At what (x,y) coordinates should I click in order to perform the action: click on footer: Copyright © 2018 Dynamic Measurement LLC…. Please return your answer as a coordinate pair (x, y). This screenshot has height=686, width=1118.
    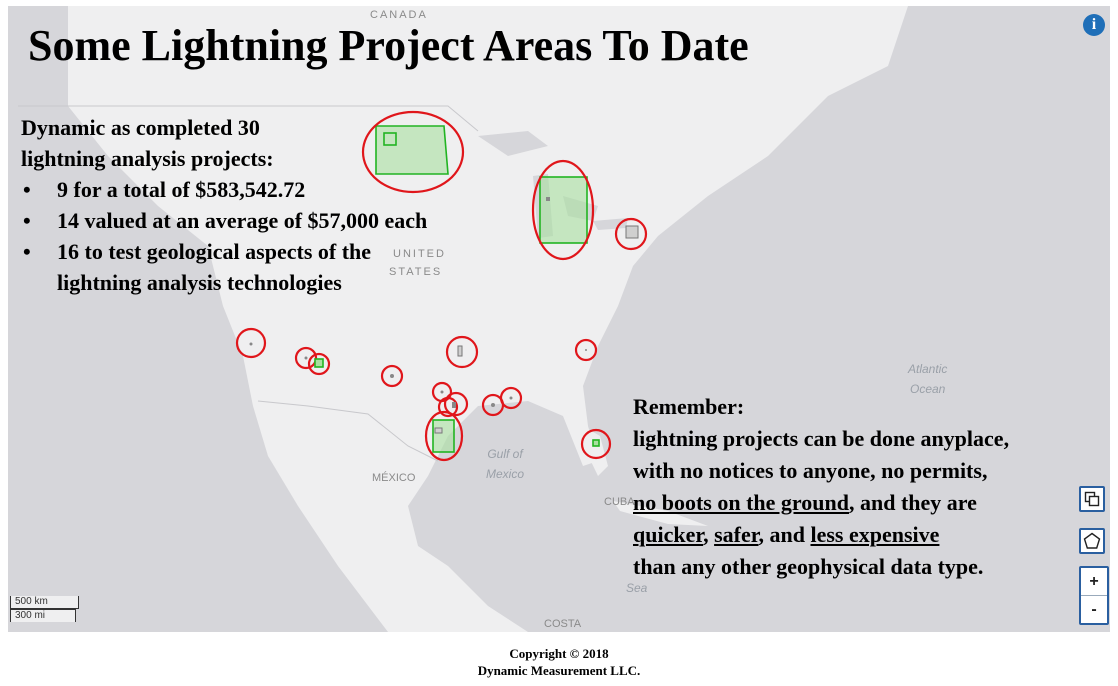
    Looking at the image, I should click on (559, 662).